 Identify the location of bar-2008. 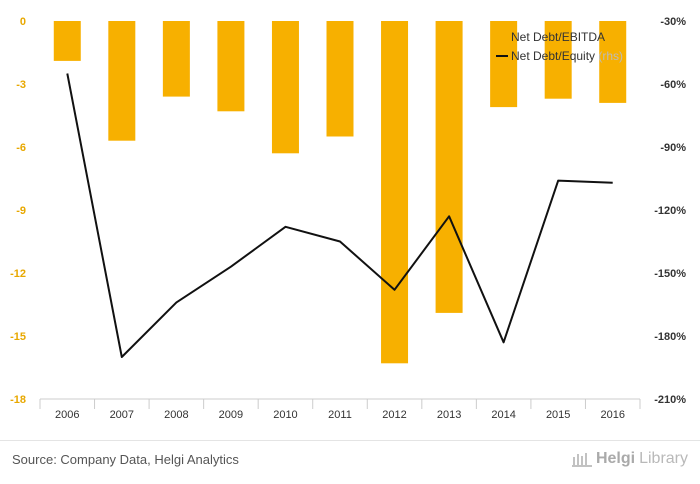
(176, 59).